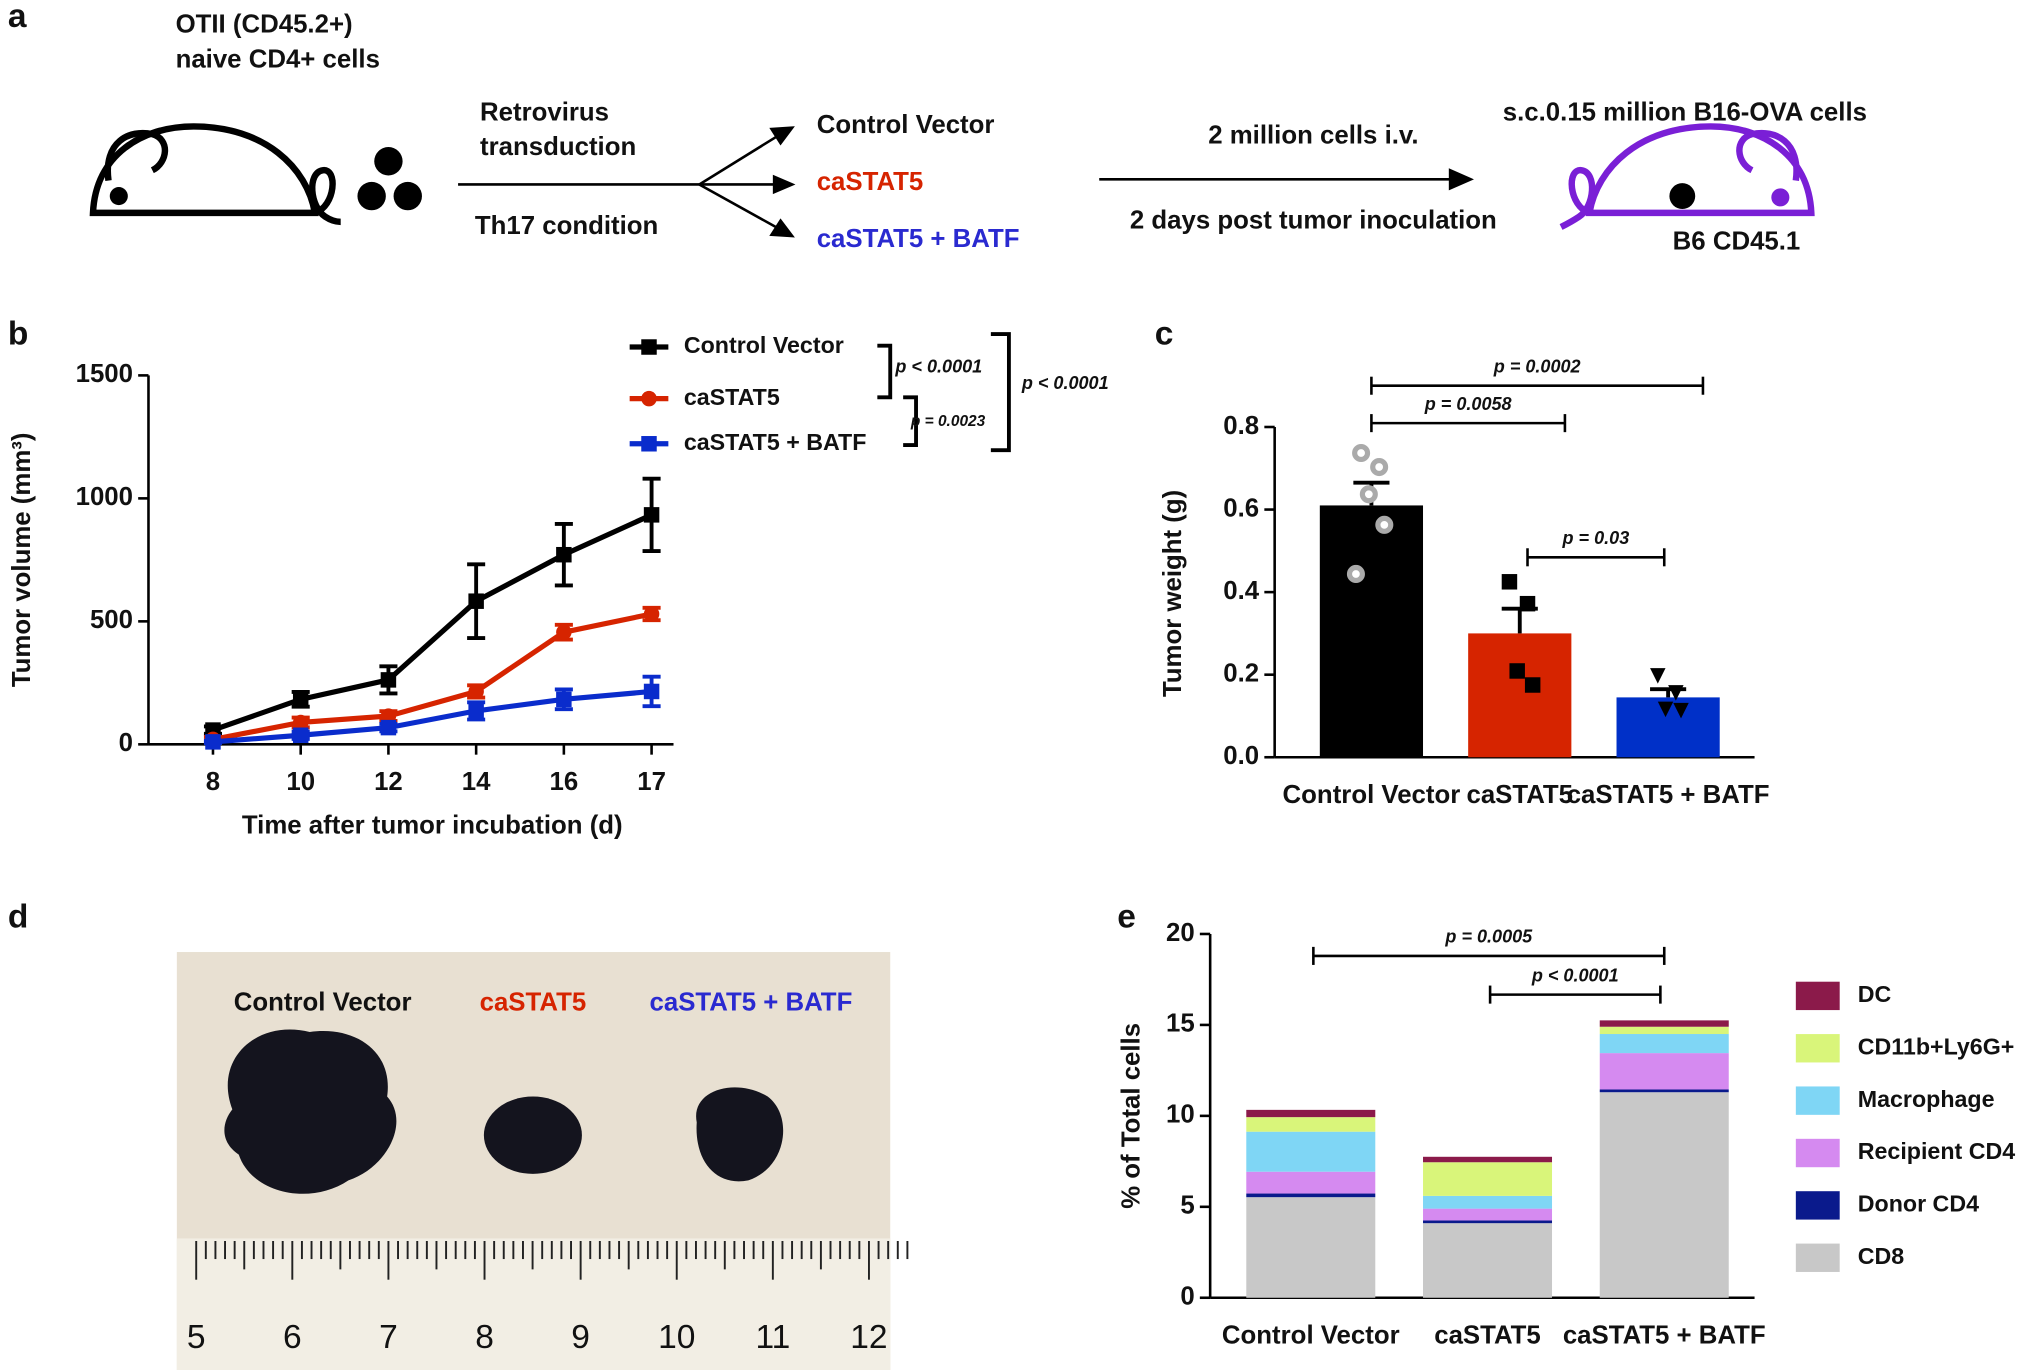  I want to click on y-tick-label: 15, so click(1180, 1024).